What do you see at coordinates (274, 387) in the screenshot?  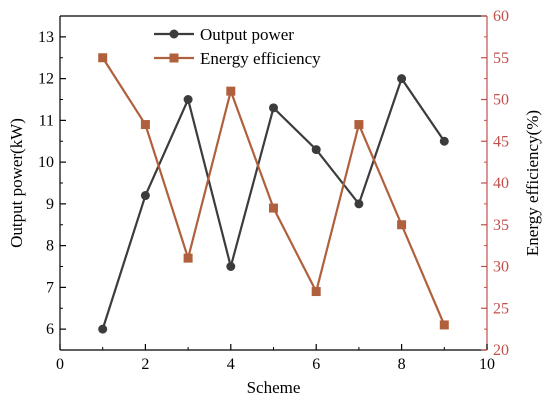 I see `x-axis-title: Scheme` at bounding box center [274, 387].